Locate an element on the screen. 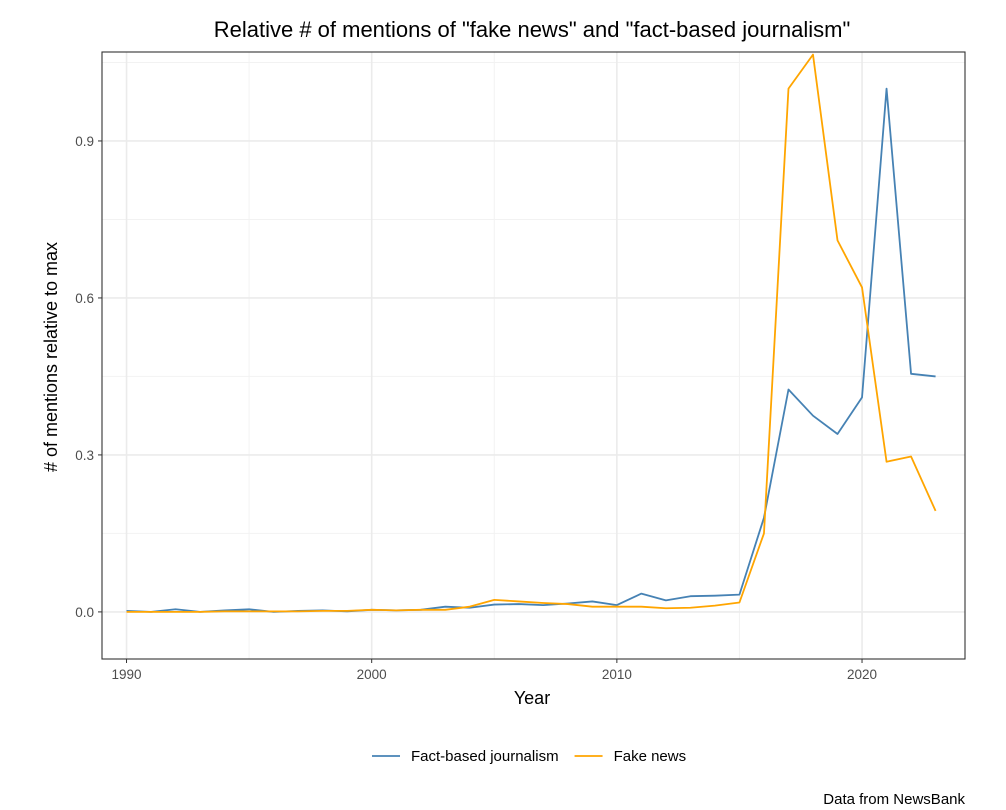 Image resolution: width=1006 pixels, height=810 pixels. x-axis-title: Year is located at coordinates (532, 698).